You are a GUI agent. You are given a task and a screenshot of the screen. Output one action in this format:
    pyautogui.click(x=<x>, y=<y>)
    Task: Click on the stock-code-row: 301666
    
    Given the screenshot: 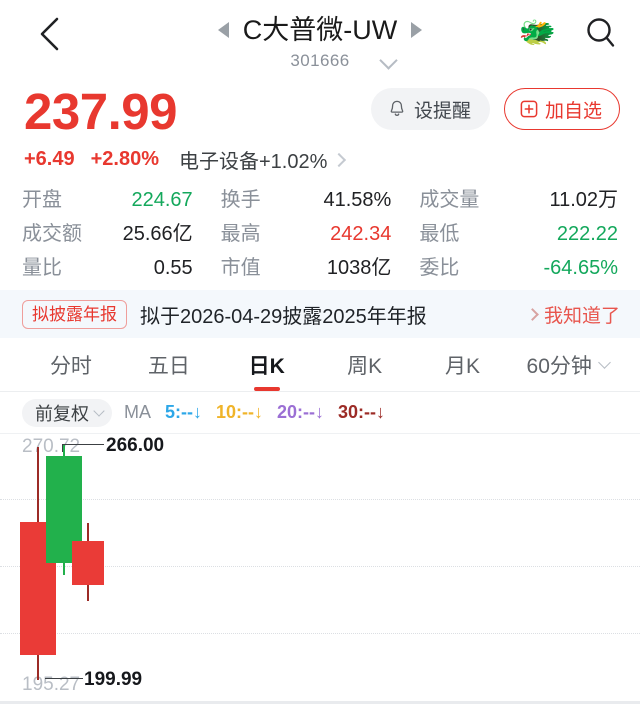 What is the action you would take?
    pyautogui.click(x=320, y=61)
    